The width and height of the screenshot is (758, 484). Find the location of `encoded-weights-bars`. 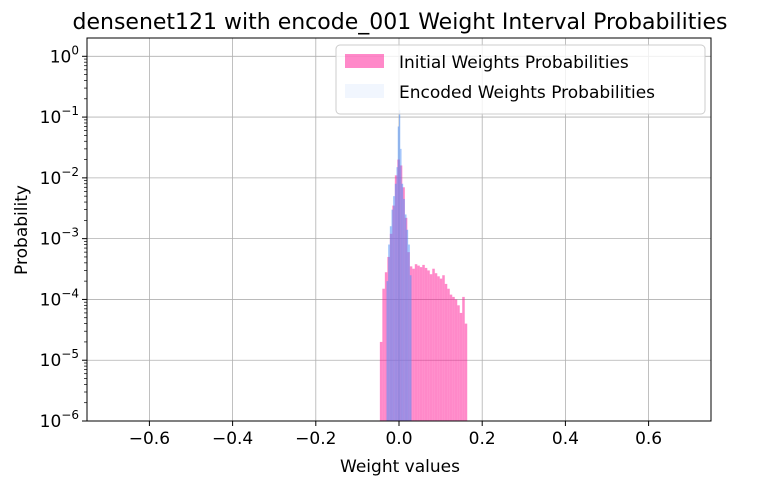

encoded-weights-bars is located at coordinates (399, 266).